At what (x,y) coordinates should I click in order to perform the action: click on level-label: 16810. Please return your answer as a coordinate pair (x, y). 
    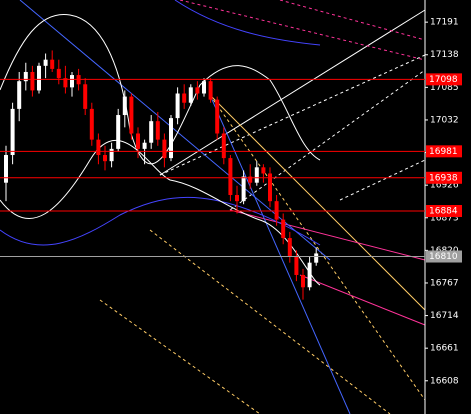
    Looking at the image, I should click on (443, 257).